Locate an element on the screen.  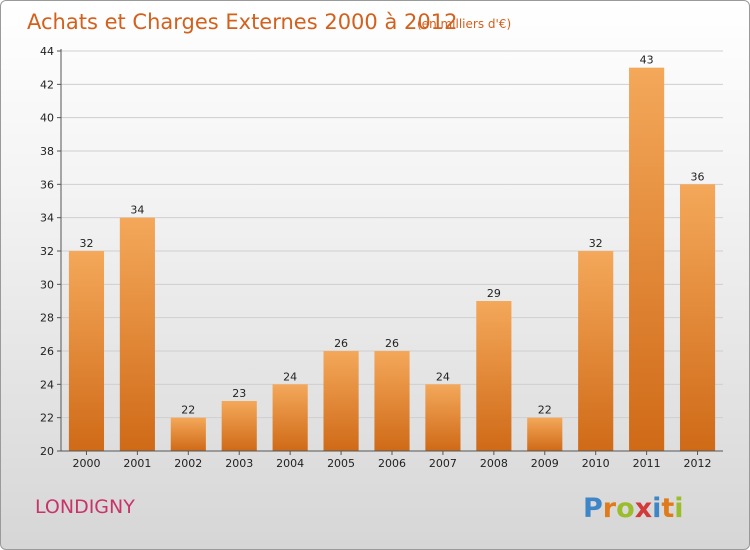
y-tick-label: 20 is located at coordinates (47, 451).